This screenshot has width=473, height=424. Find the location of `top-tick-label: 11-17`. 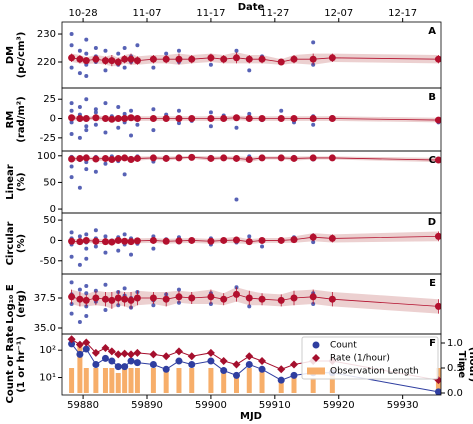

top-tick-label: 11-17 is located at coordinates (210, 13).